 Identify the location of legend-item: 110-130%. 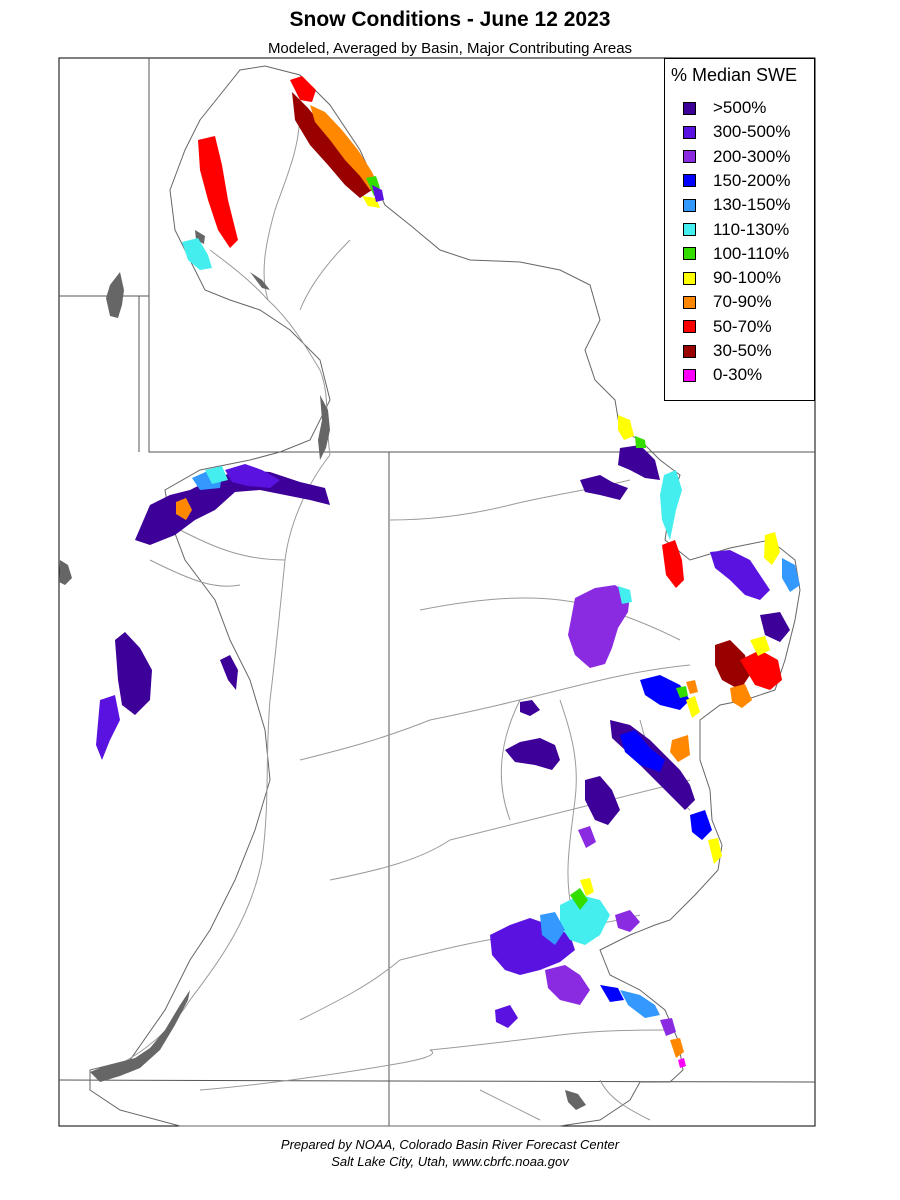
(736, 230).